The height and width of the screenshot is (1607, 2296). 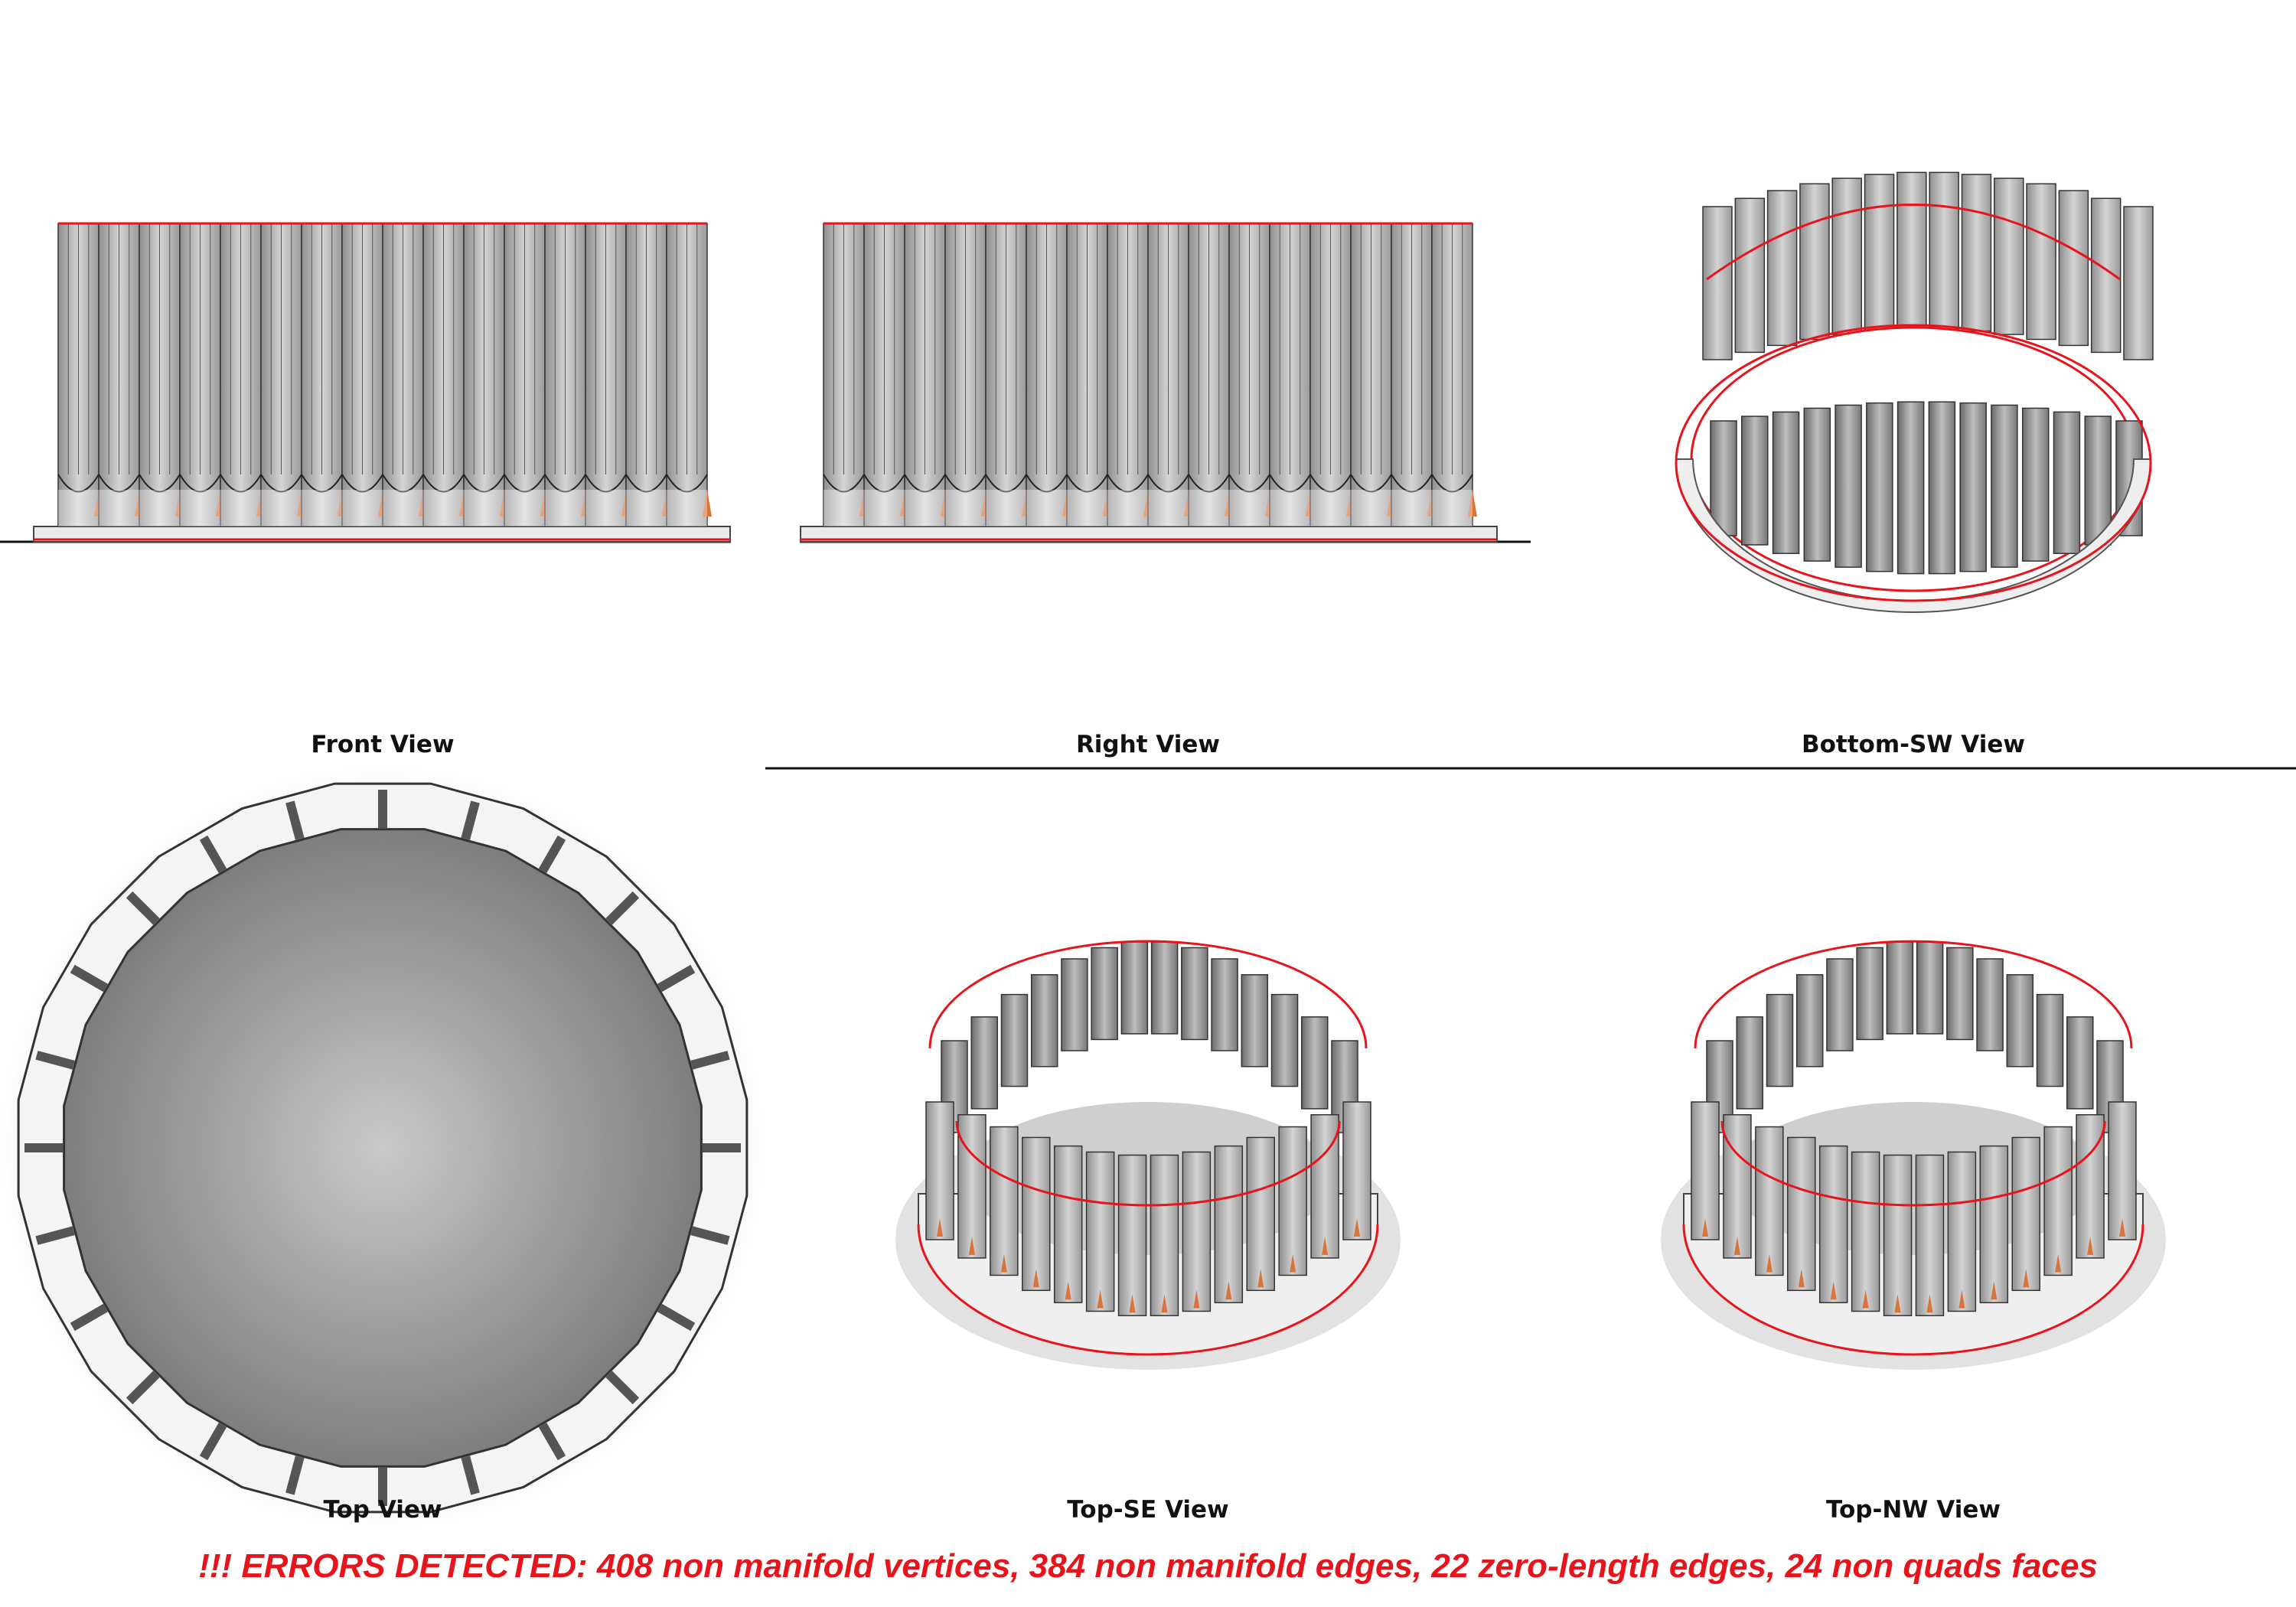 I want to click on front-rib-columns, so click(x=1914, y=1209).